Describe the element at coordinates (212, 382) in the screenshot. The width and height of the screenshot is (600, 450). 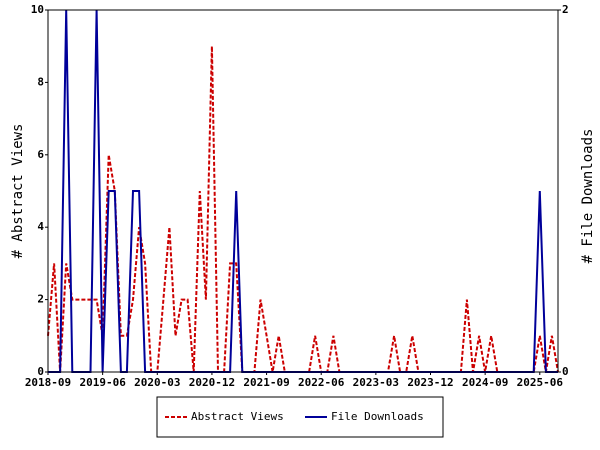
I see `x-tick-label: 2020-12` at that location.